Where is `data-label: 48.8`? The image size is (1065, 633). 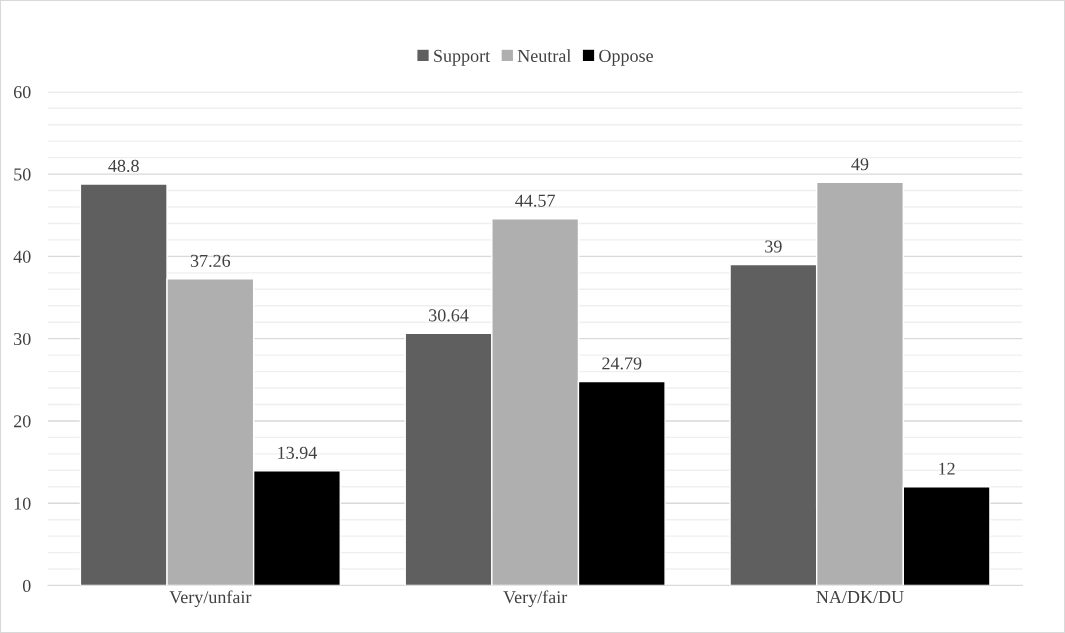
data-label: 48.8 is located at coordinates (123, 166).